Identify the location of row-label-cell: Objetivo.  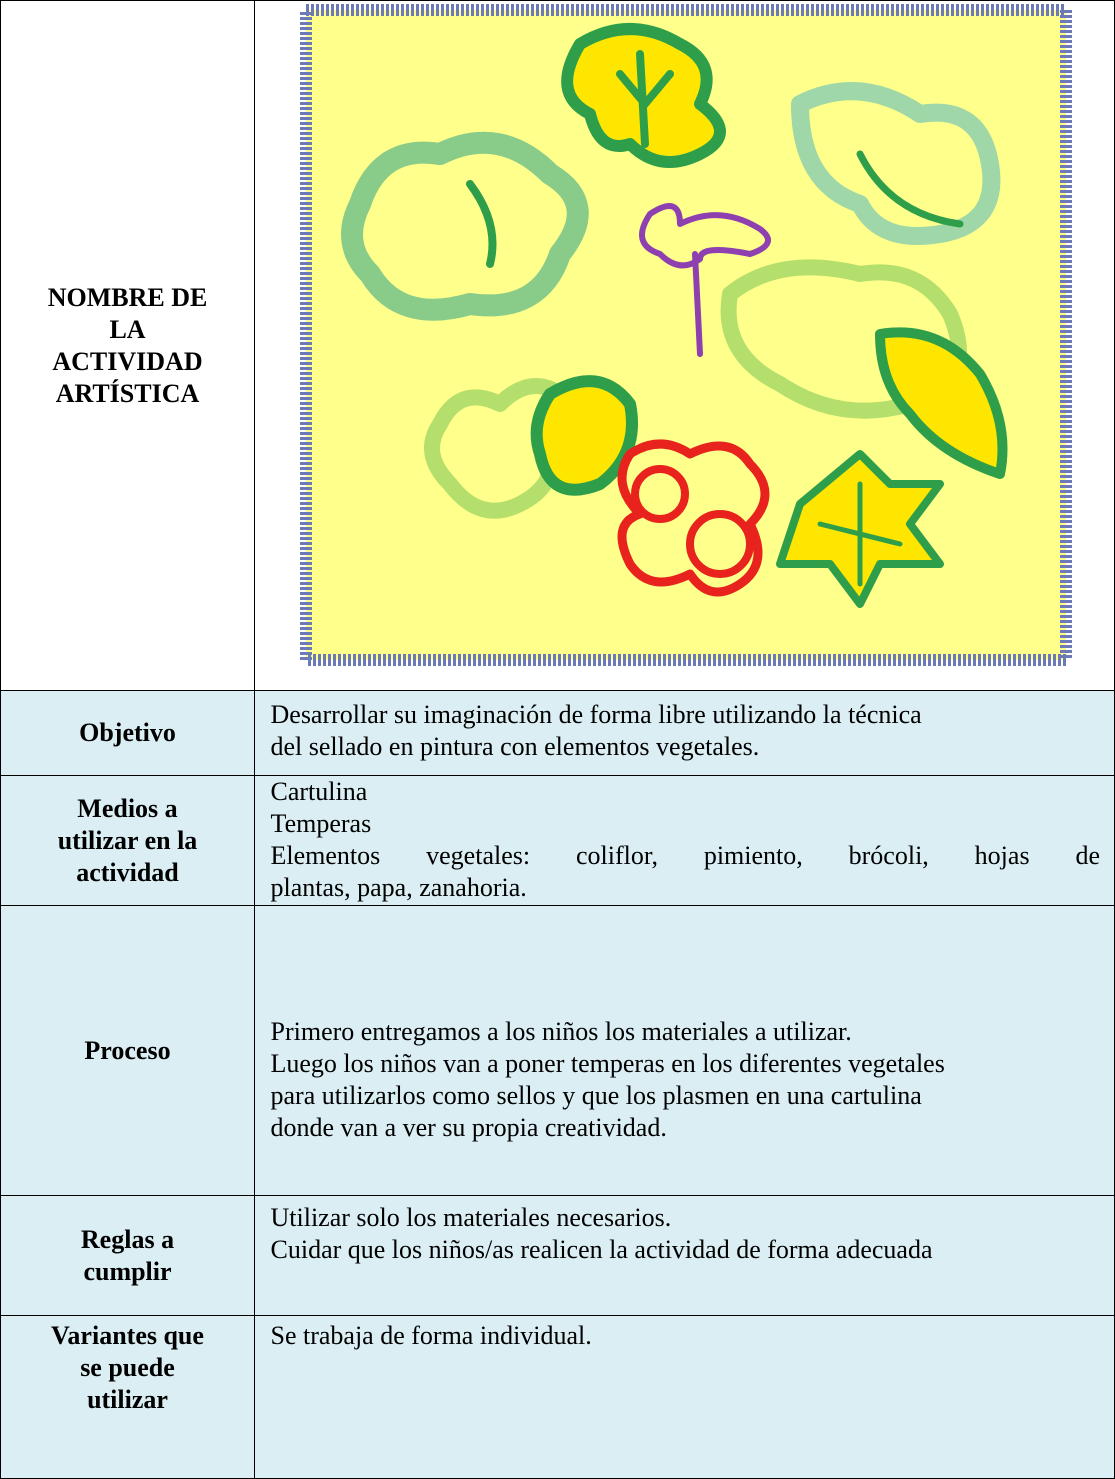
(127, 733).